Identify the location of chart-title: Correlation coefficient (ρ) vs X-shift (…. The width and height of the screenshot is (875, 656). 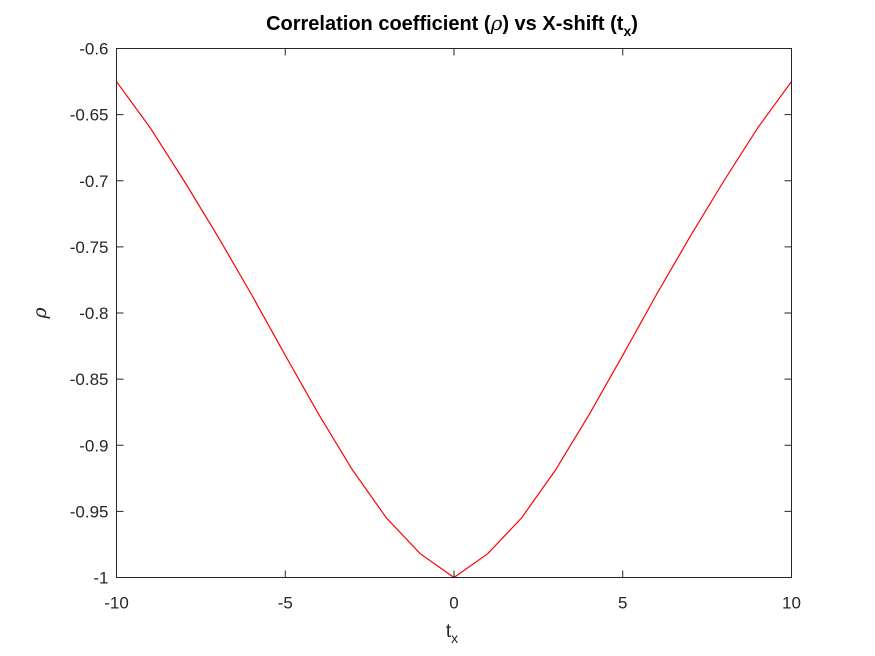
(452, 25).